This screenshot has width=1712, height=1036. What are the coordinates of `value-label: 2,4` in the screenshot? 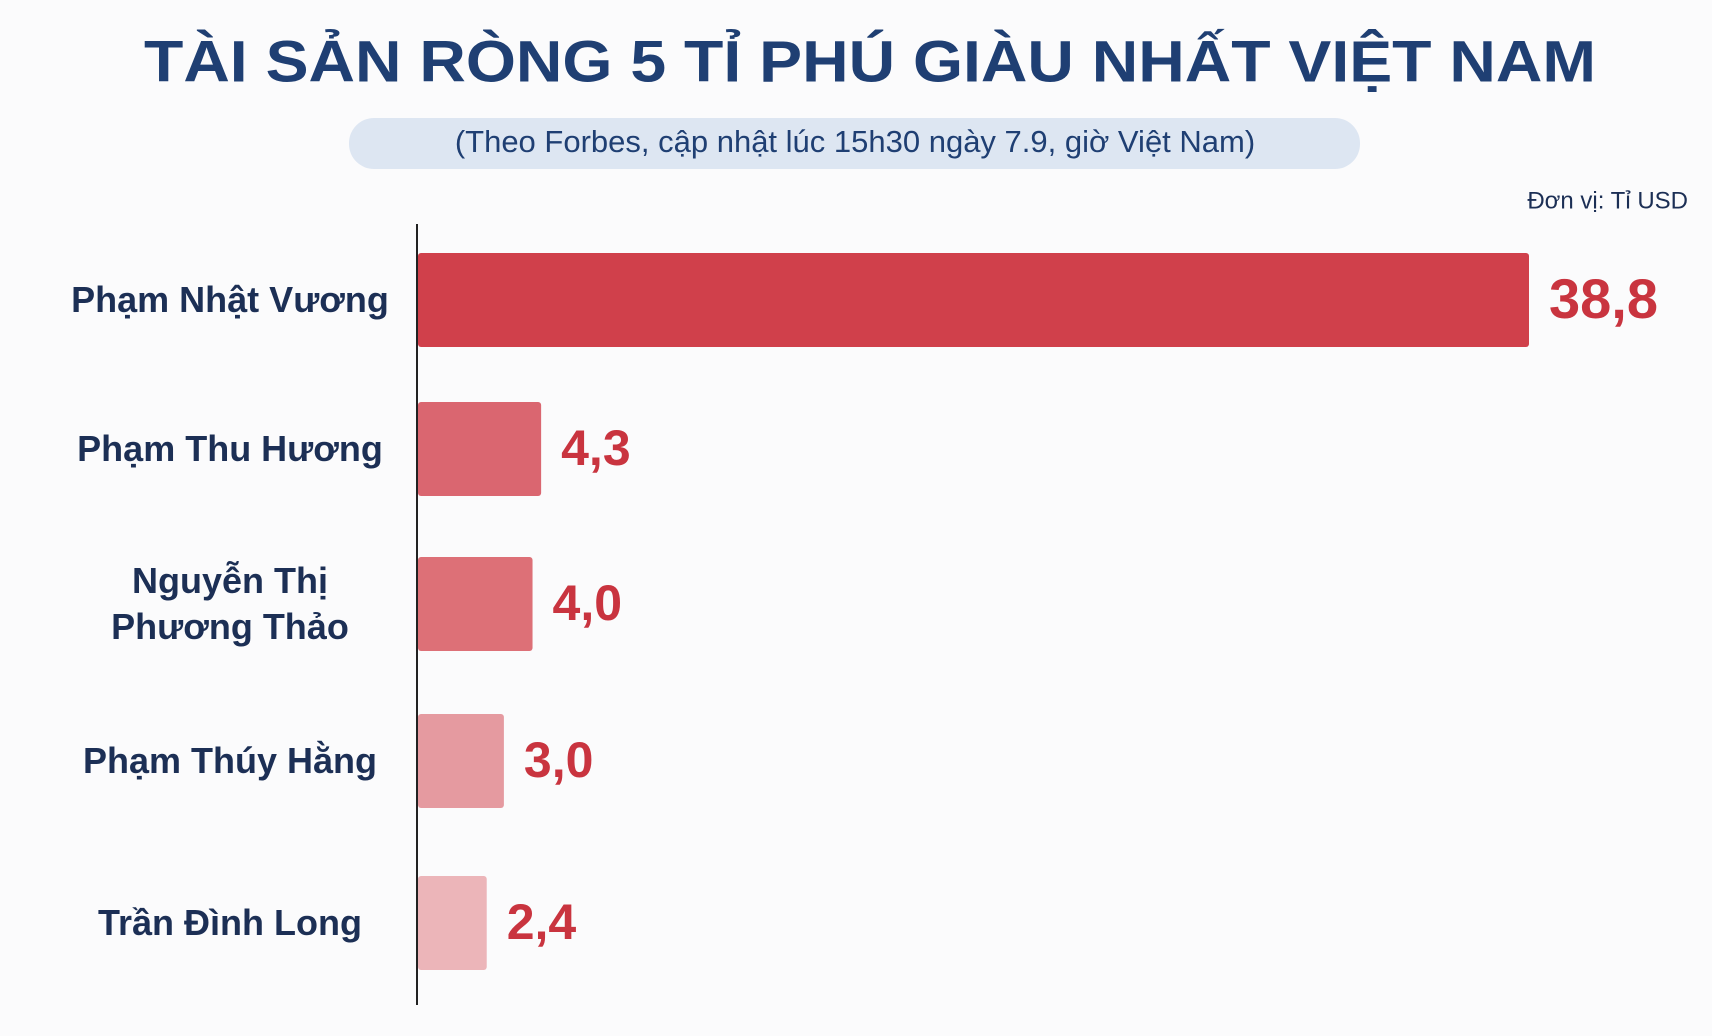 It's located at (542, 922).